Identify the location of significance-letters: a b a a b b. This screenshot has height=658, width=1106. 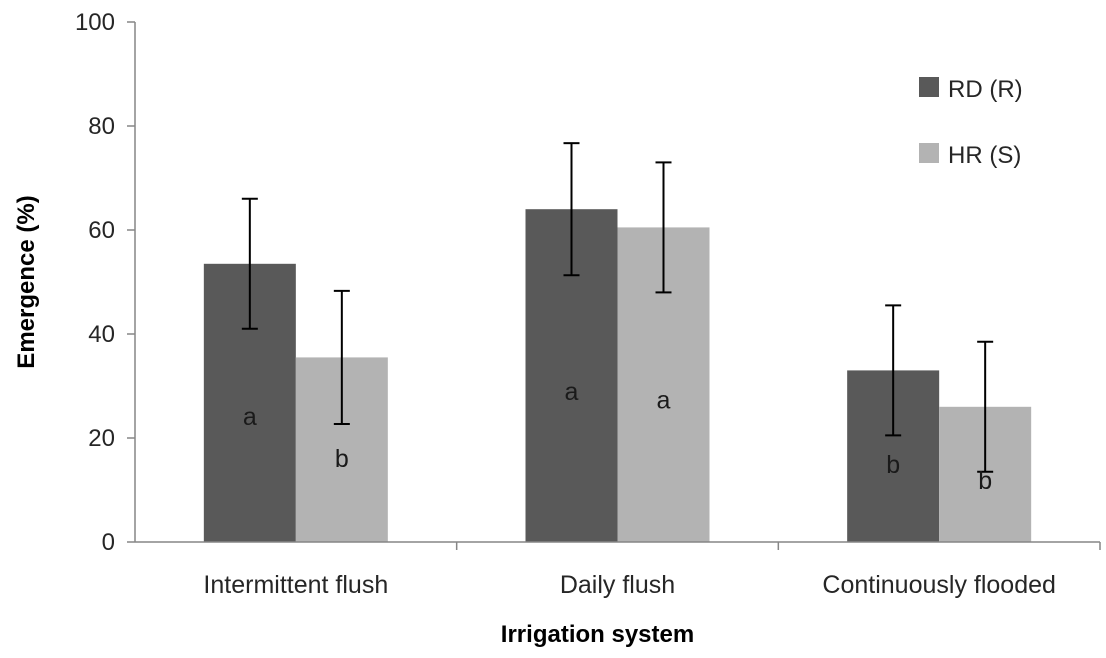
(617, 436).